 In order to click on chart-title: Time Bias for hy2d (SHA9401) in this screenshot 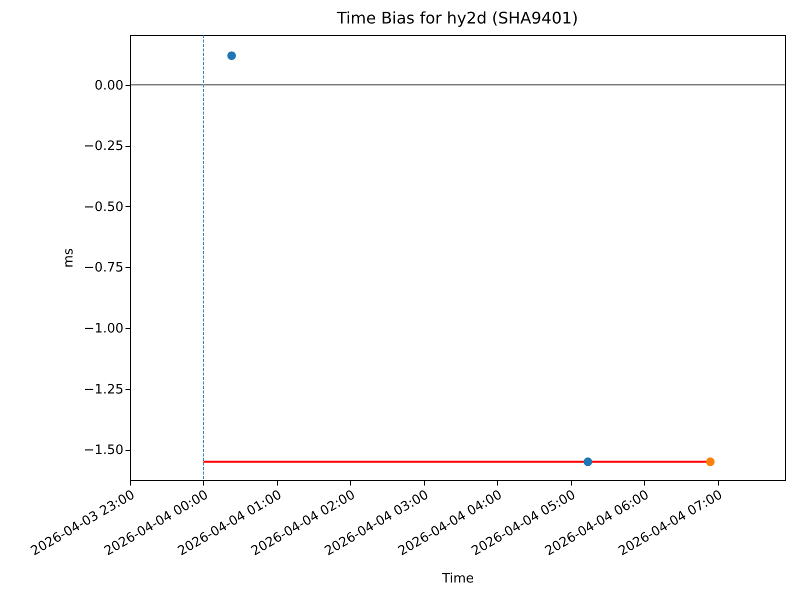, I will do `click(457, 18)`.